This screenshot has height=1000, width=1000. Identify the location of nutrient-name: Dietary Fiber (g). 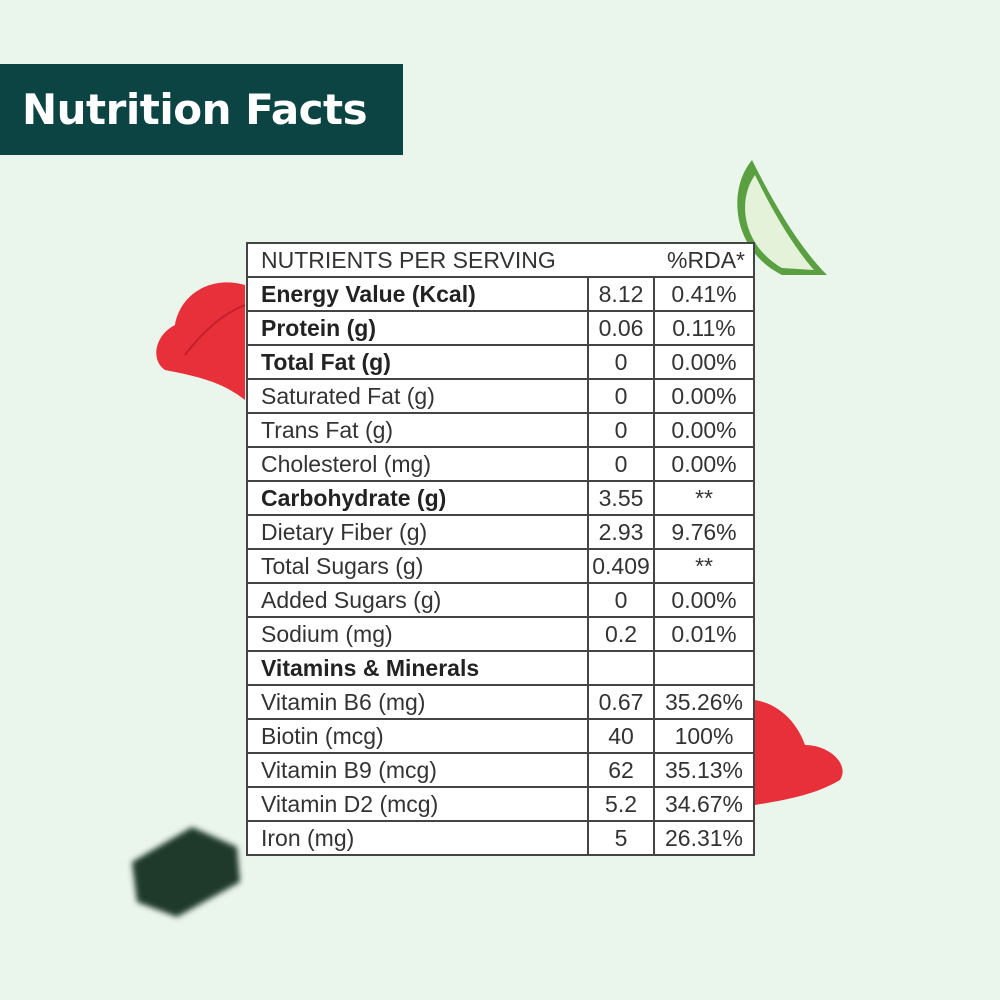
(417, 532).